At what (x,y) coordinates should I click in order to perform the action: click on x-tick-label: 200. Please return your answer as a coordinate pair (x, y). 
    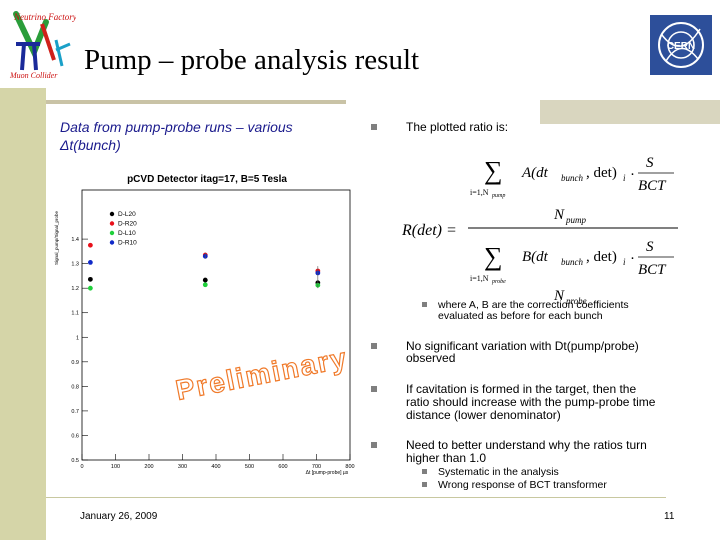
    Looking at the image, I should click on (148, 467).